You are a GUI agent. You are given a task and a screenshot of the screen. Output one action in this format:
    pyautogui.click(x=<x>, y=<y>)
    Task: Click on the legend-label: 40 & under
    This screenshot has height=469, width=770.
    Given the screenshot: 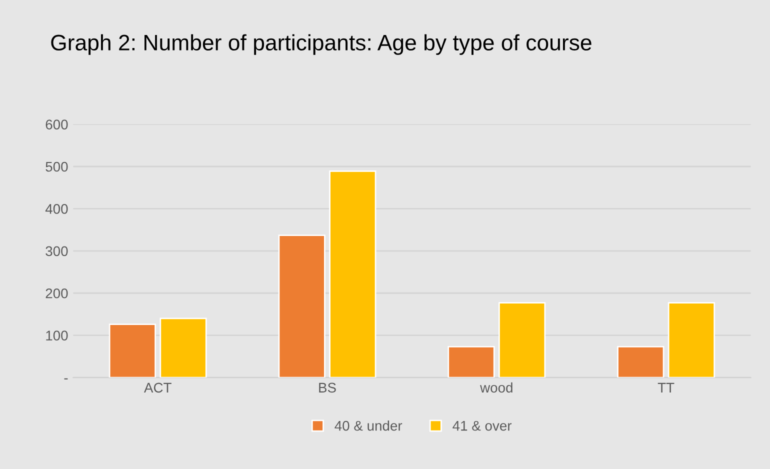 What is the action you would take?
    pyautogui.click(x=368, y=425)
    